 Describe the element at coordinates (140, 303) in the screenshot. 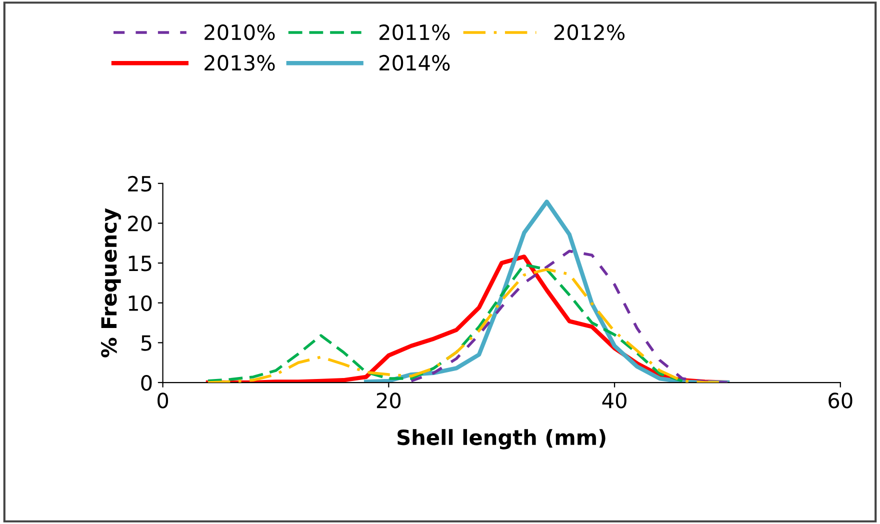

I see `y-tick-label: 10` at that location.